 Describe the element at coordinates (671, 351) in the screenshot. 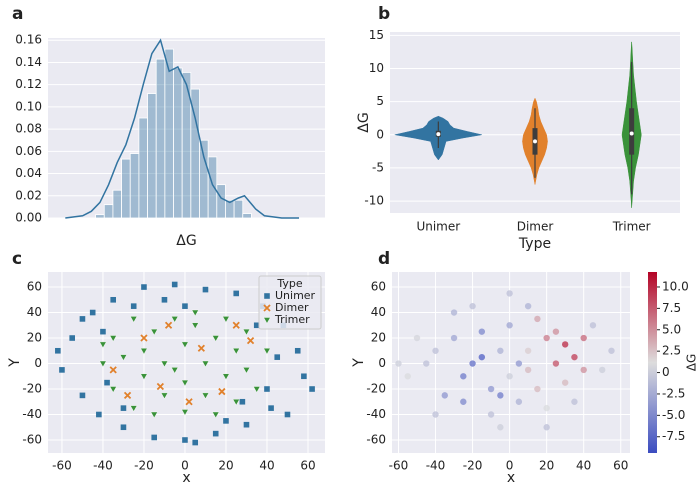

I see `colorbar-tick-label: 2.5` at that location.